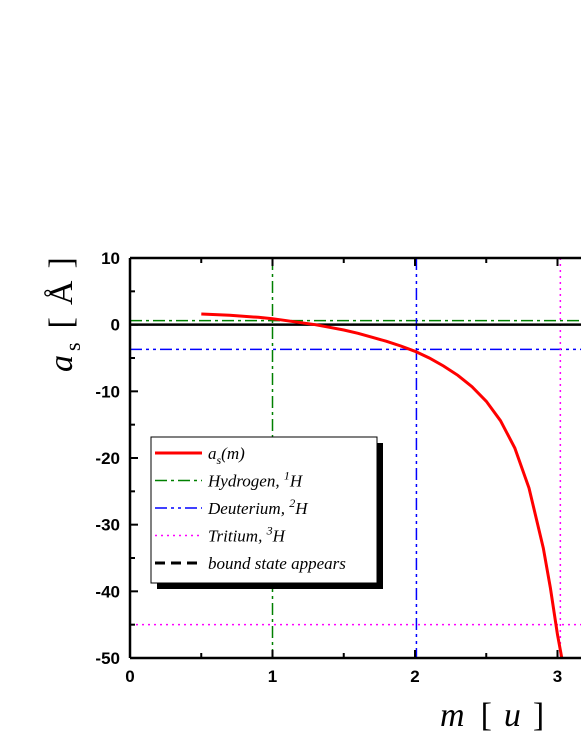  Describe the element at coordinates (277, 563) in the screenshot. I see `legend-label-b: bound state appears` at that location.